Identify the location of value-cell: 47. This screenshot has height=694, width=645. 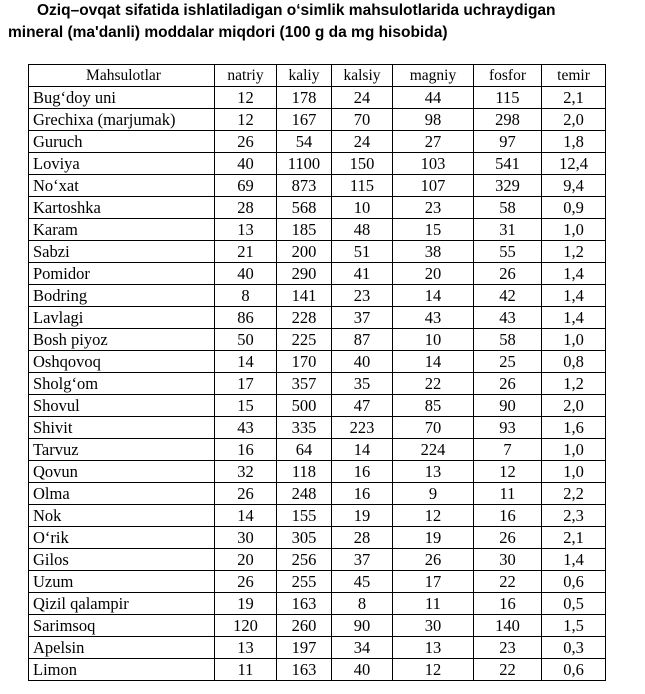
(362, 405).